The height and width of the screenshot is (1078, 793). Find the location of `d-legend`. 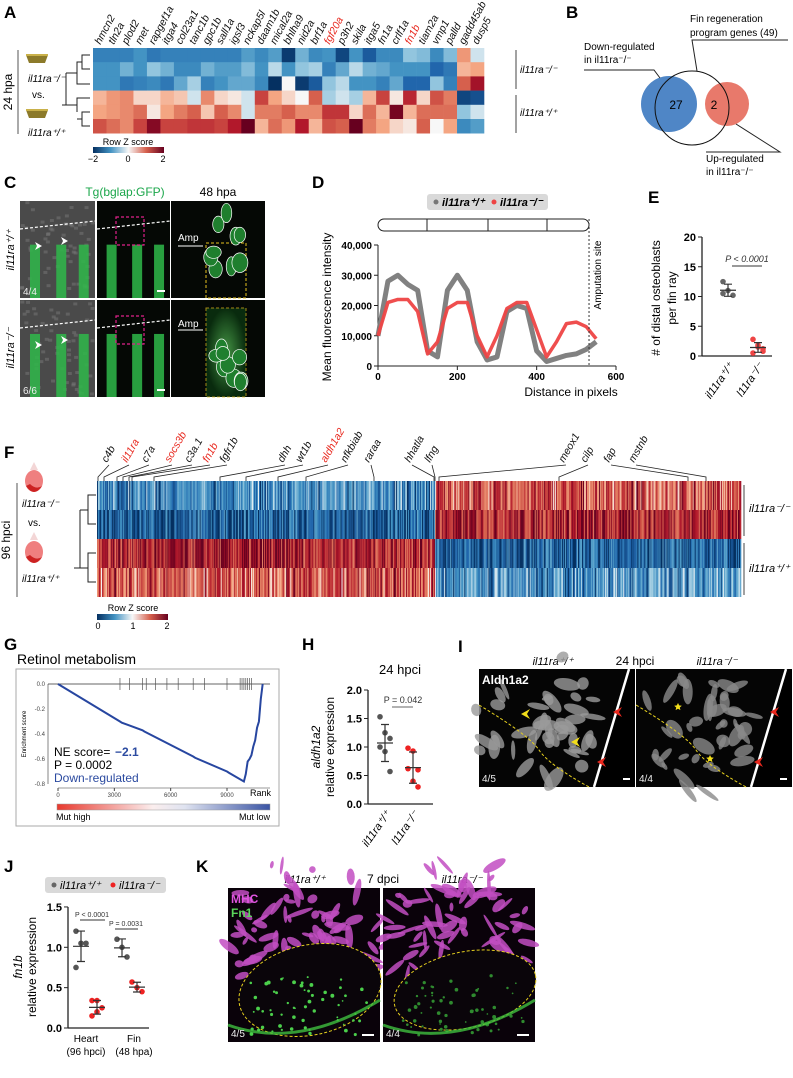

d-legend is located at coordinates (487, 202).